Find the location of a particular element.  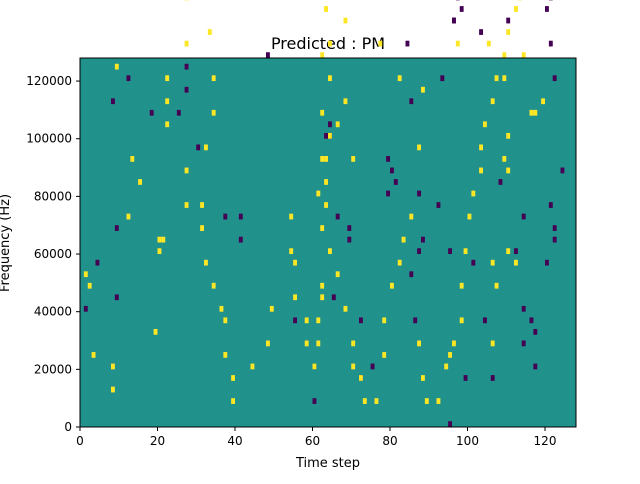

x-axis-label: Time step is located at coordinates (327, 463).